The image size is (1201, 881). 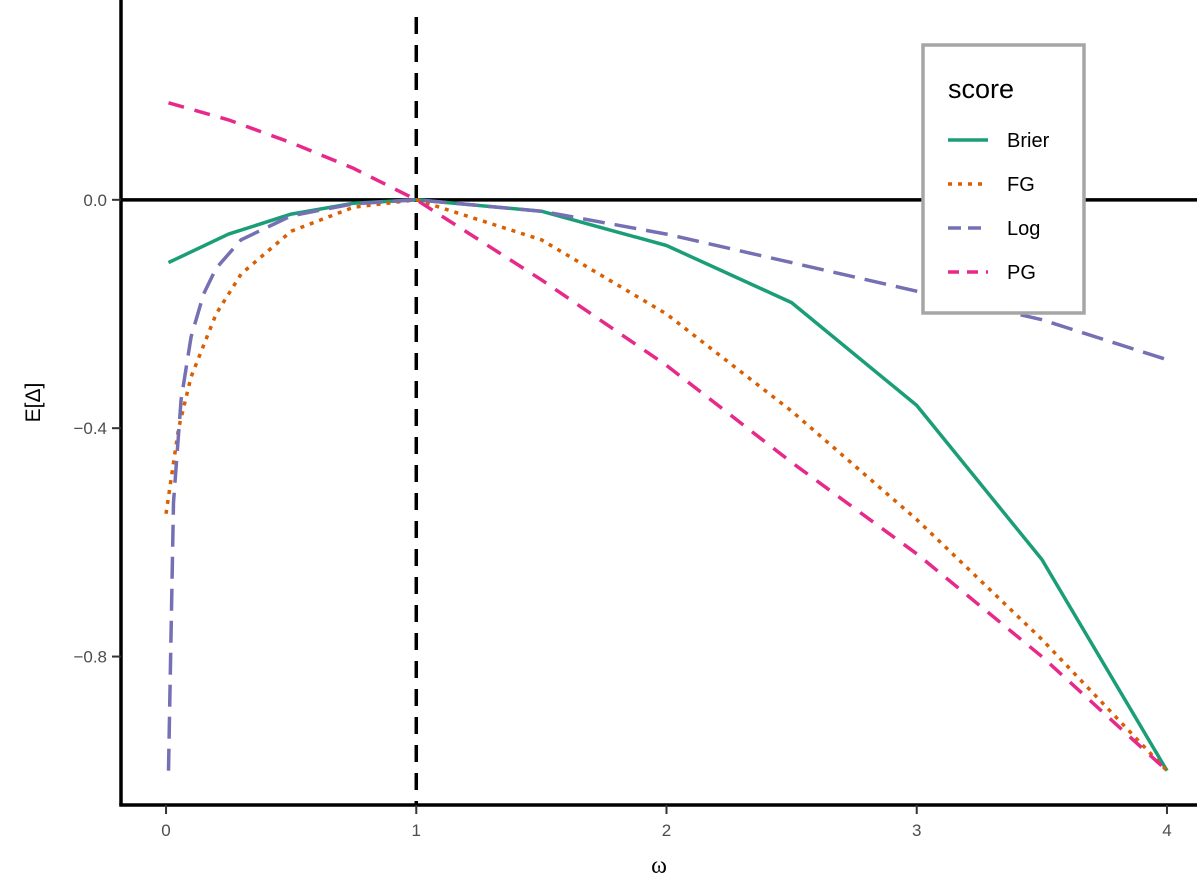 I want to click on legend-label-pg: PG, so click(x=1021, y=273).